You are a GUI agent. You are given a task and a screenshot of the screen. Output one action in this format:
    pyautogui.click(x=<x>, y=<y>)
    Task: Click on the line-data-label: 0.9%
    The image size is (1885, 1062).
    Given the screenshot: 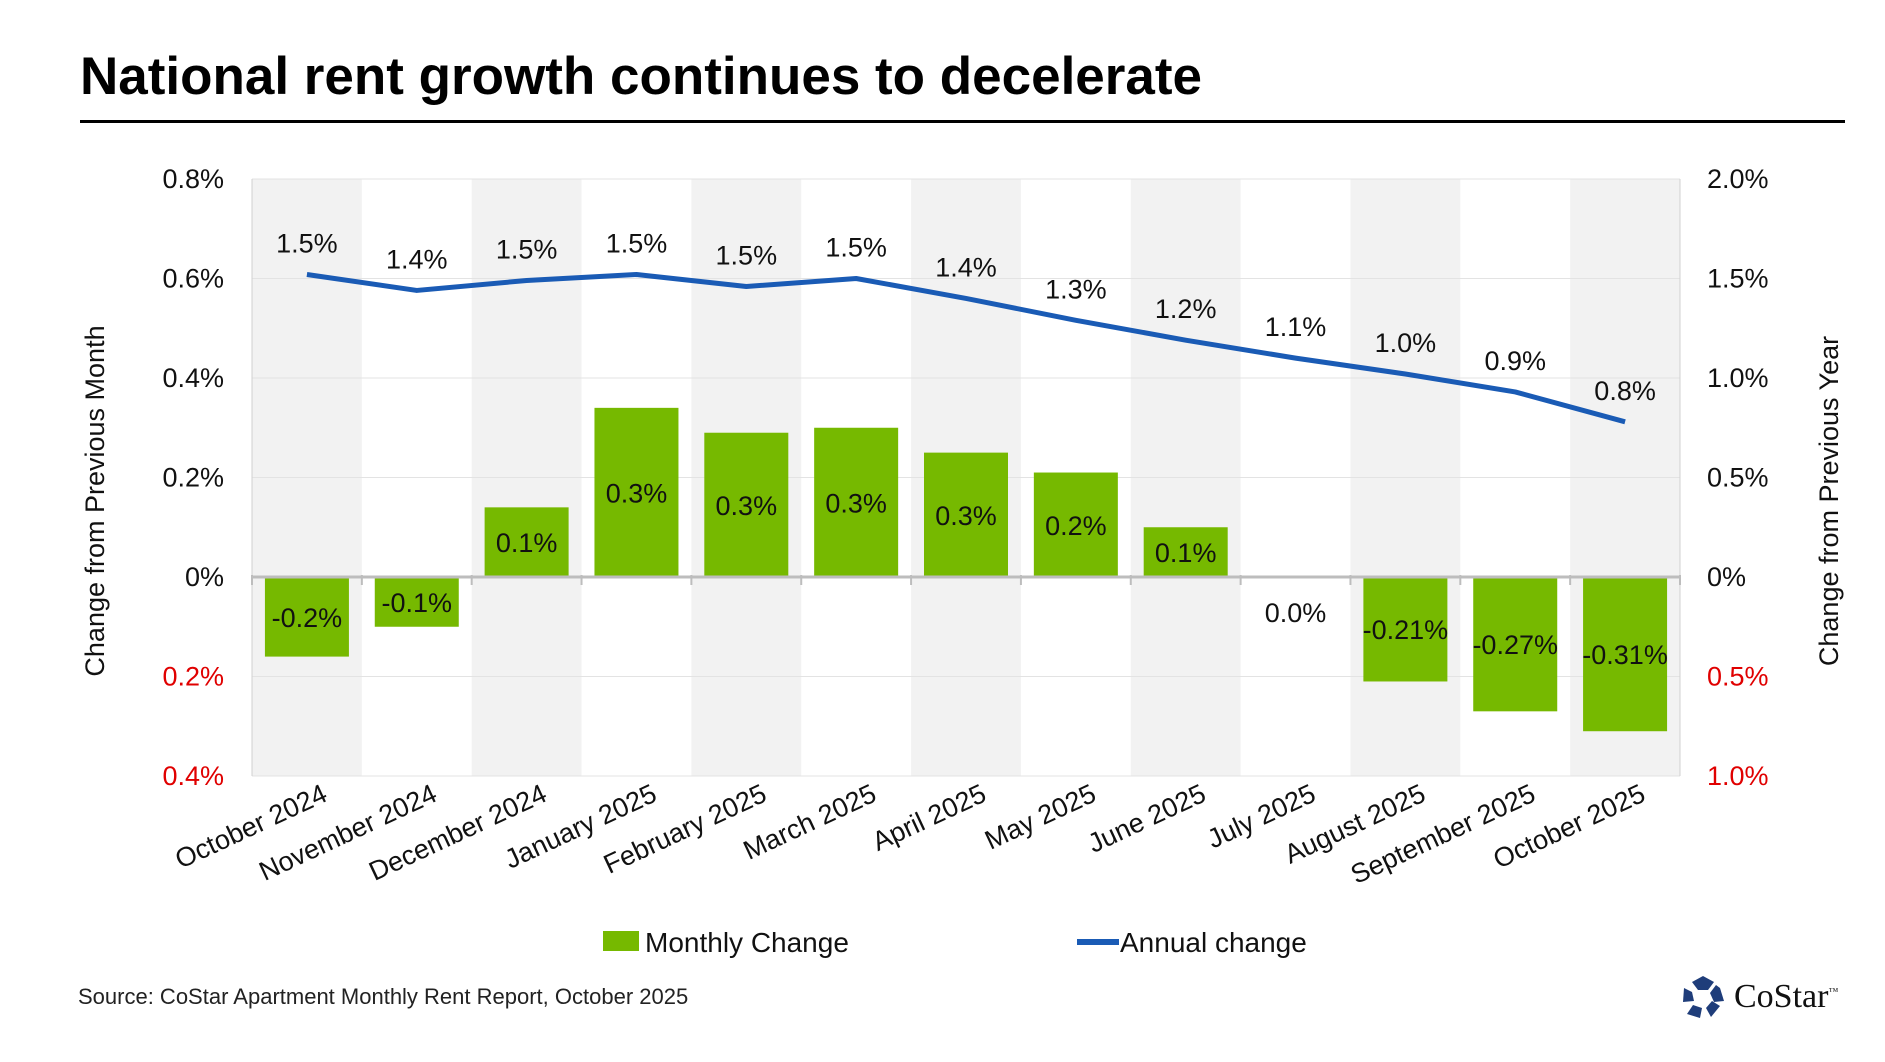 What is the action you would take?
    pyautogui.click(x=1515, y=361)
    